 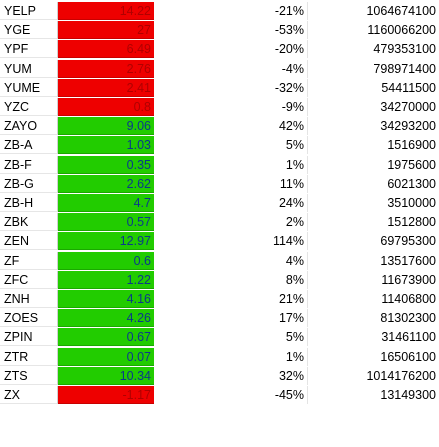 What do you see at coordinates (29, 375) in the screenshot?
I see `ticker-cell: ZTS` at bounding box center [29, 375].